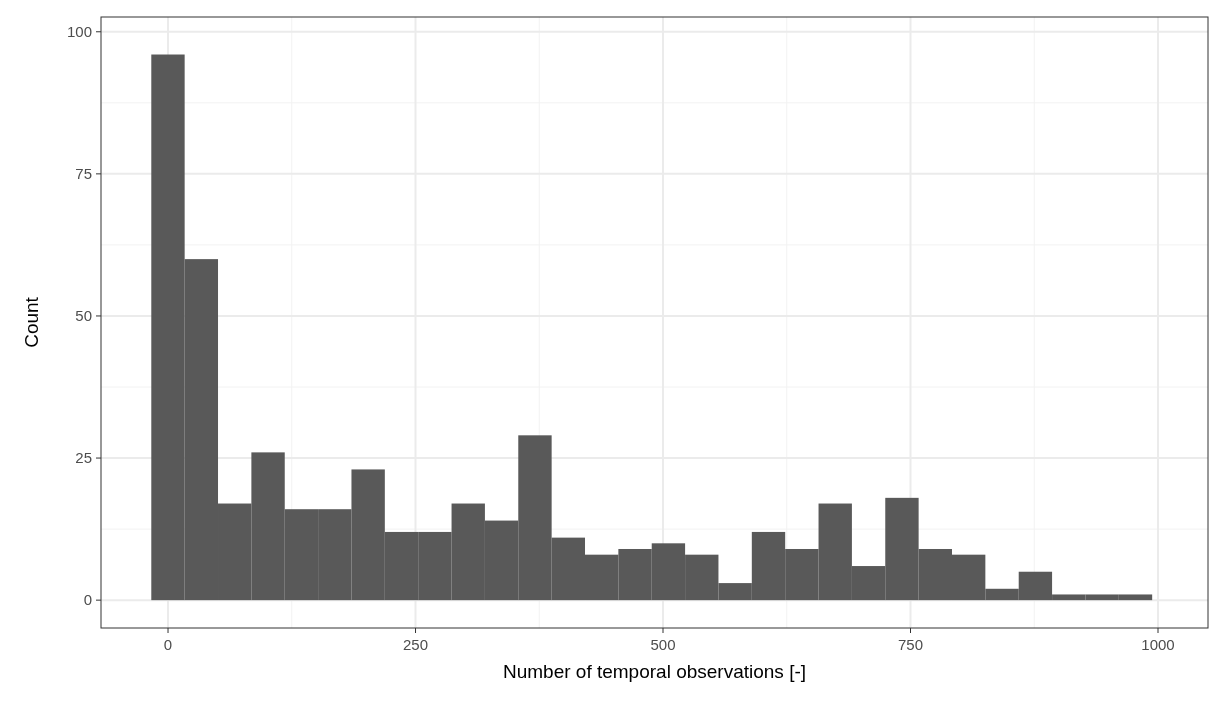  I want to click on y-tick-label: 50, so click(83, 315).